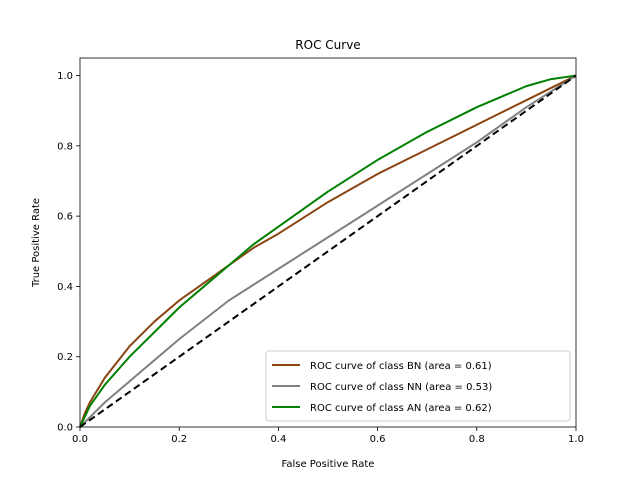  Describe the element at coordinates (65, 428) in the screenshot. I see `y-tick-label: 0.0` at that location.